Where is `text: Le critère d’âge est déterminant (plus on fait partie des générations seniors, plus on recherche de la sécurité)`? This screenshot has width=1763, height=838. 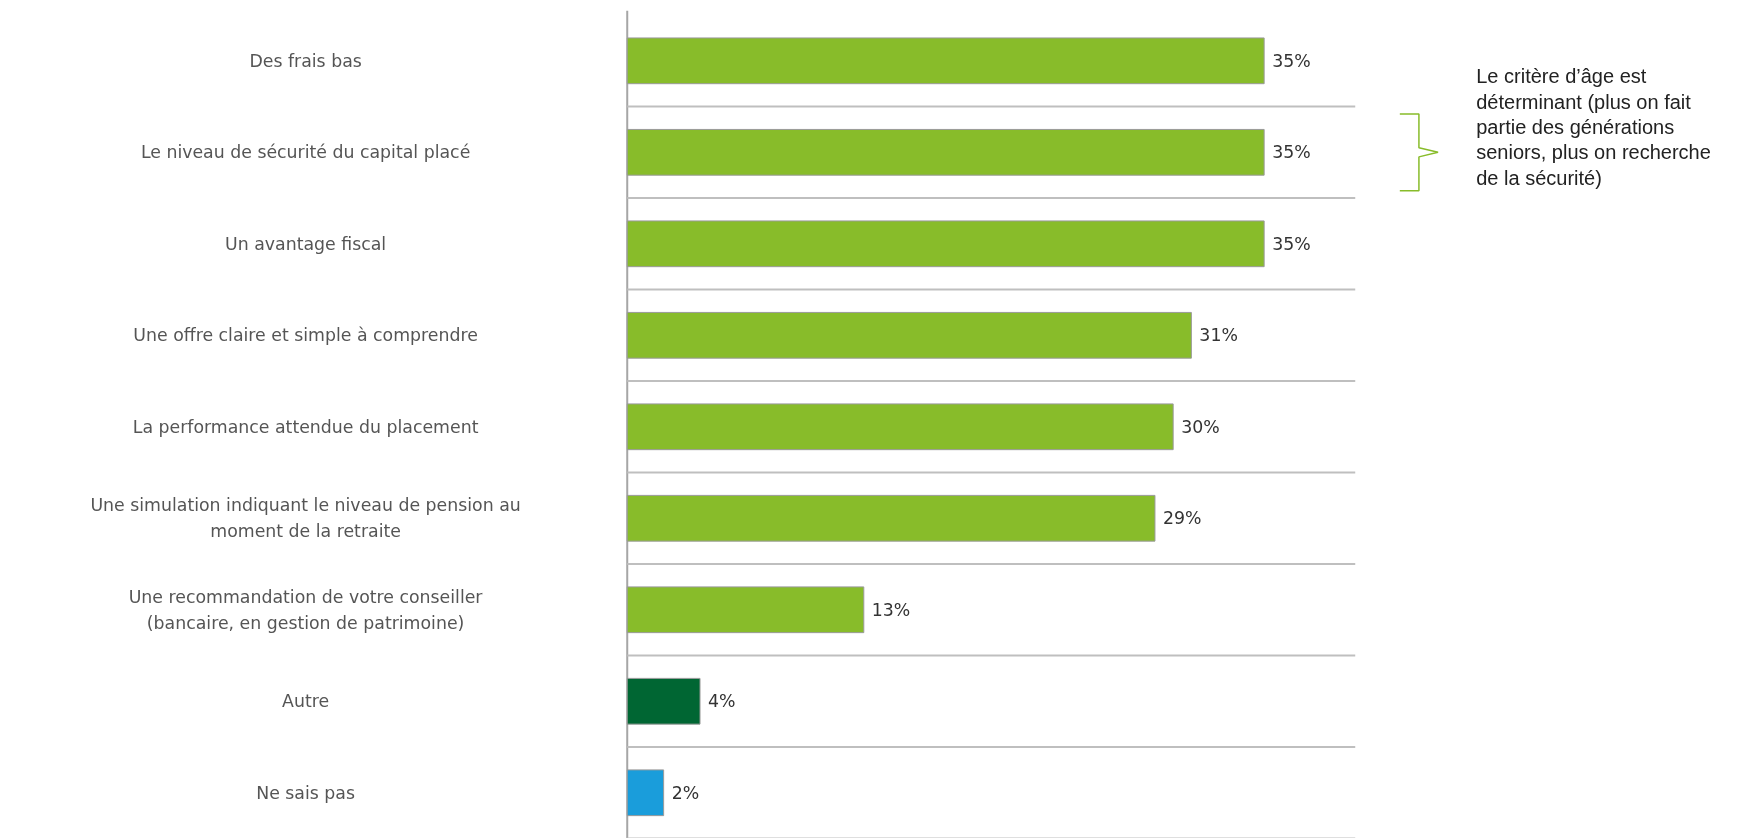
text: Le critère d’âge est déterminant (plus on fait partie des générations seniors, plus on recherche de la sécurité) is located at coordinates (1593, 127).